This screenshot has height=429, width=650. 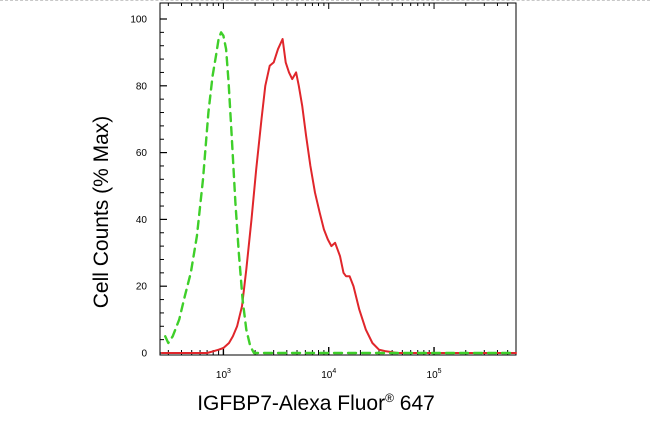 What do you see at coordinates (142, 220) in the screenshot?
I see `y-tick-label: 40` at bounding box center [142, 220].